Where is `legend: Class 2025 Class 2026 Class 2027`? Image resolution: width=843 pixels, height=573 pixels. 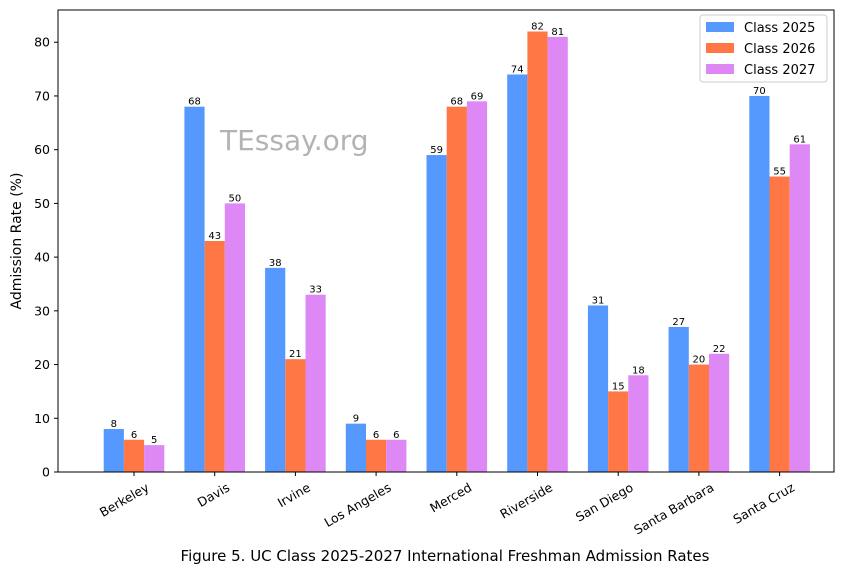
legend: Class 2025 Class 2026 Class 2027 is located at coordinates (763, 48).